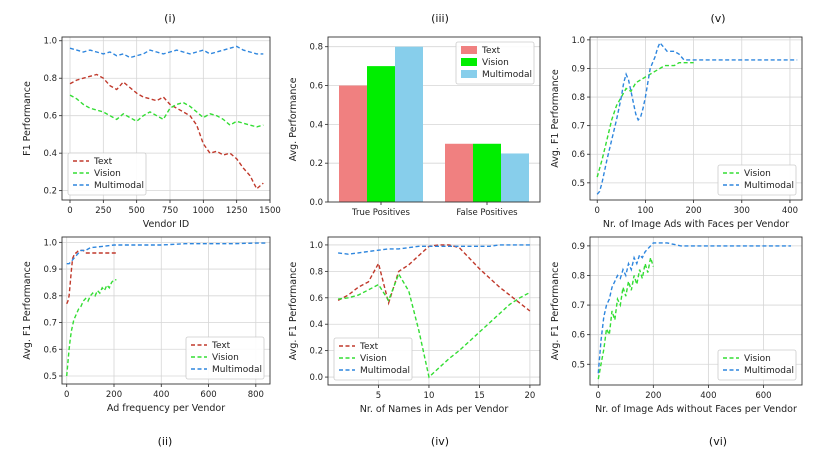 This screenshot has width=830, height=464. Describe the element at coordinates (170, 18) in the screenshot. I see `panel-label: (i)` at that location.